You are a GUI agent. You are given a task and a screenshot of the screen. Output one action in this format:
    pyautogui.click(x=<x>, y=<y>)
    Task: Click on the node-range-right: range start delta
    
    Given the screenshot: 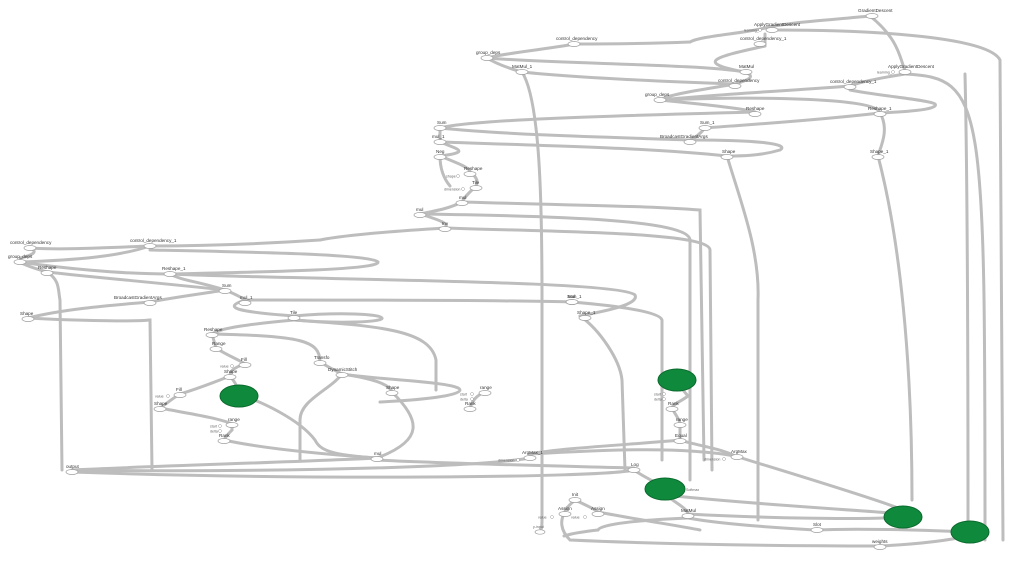 What is the action you would take?
    pyautogui.click(x=671, y=410)
    